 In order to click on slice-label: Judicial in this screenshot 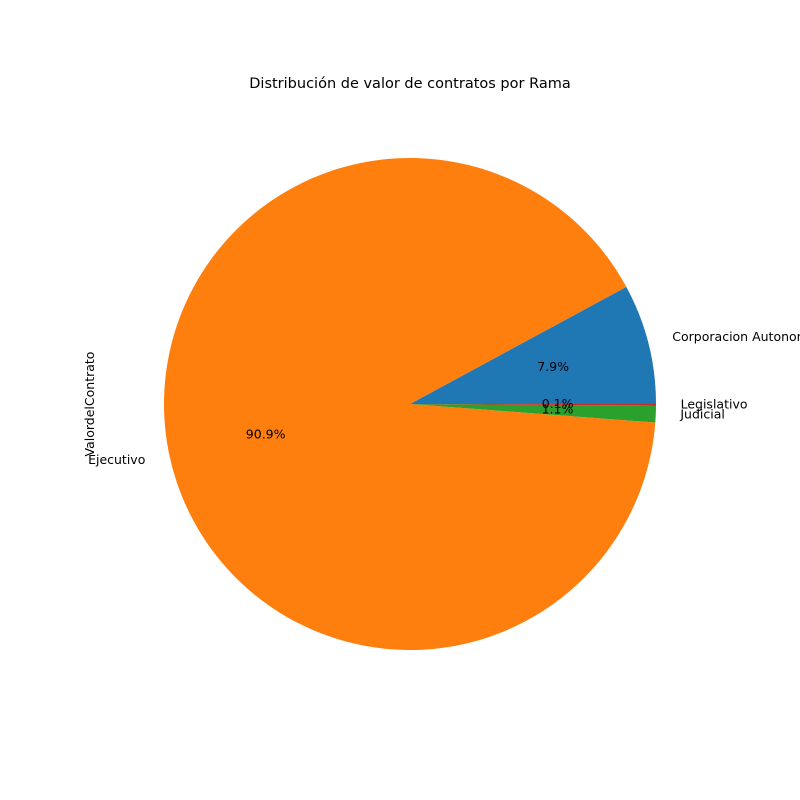, I will do `click(702, 414)`.